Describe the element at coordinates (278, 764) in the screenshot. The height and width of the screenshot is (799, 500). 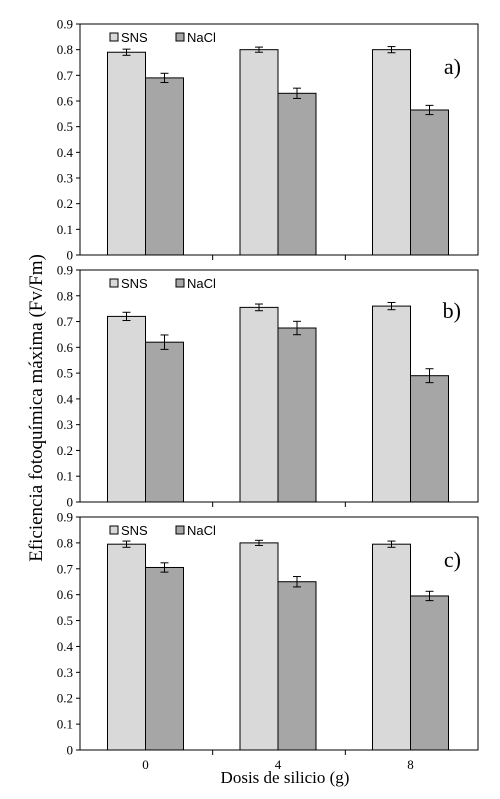
I see `x-tick-label: 4` at that location.